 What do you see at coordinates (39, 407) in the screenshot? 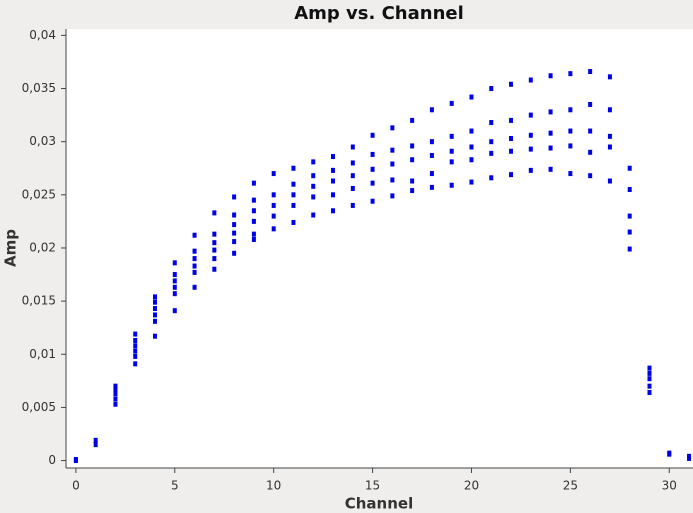
I see `y-tick-label: 0,005` at bounding box center [39, 407].